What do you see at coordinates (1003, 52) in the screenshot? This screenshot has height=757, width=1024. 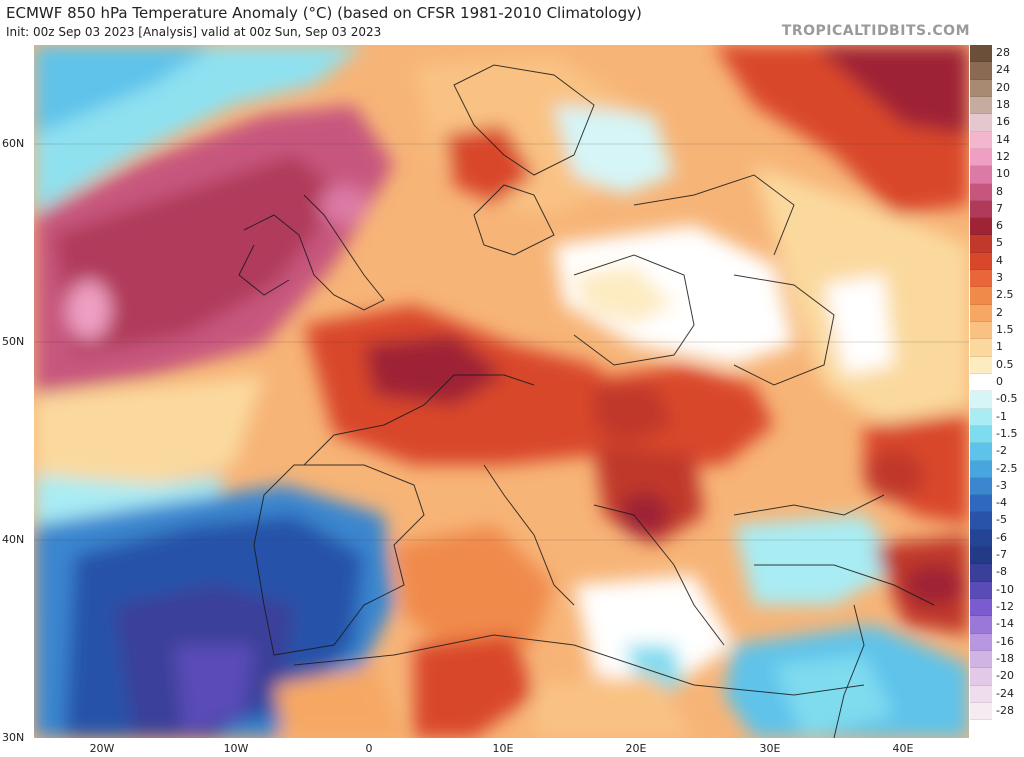 I see `colorbar-label: 28` at bounding box center [1003, 52].